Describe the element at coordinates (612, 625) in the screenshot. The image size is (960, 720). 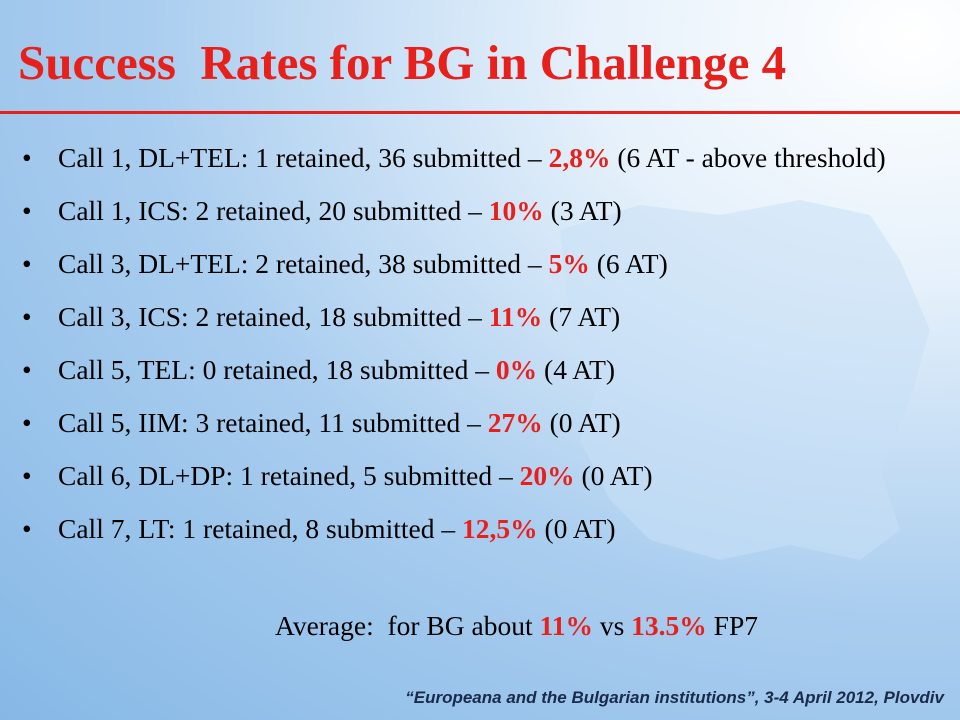
I see `average-text: vs` at that location.